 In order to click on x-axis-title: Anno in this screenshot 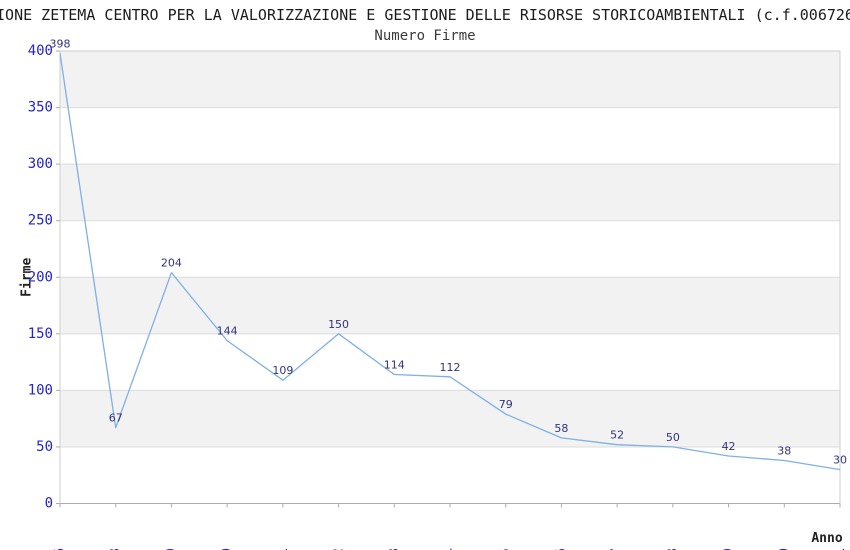, I will do `click(826, 538)`.